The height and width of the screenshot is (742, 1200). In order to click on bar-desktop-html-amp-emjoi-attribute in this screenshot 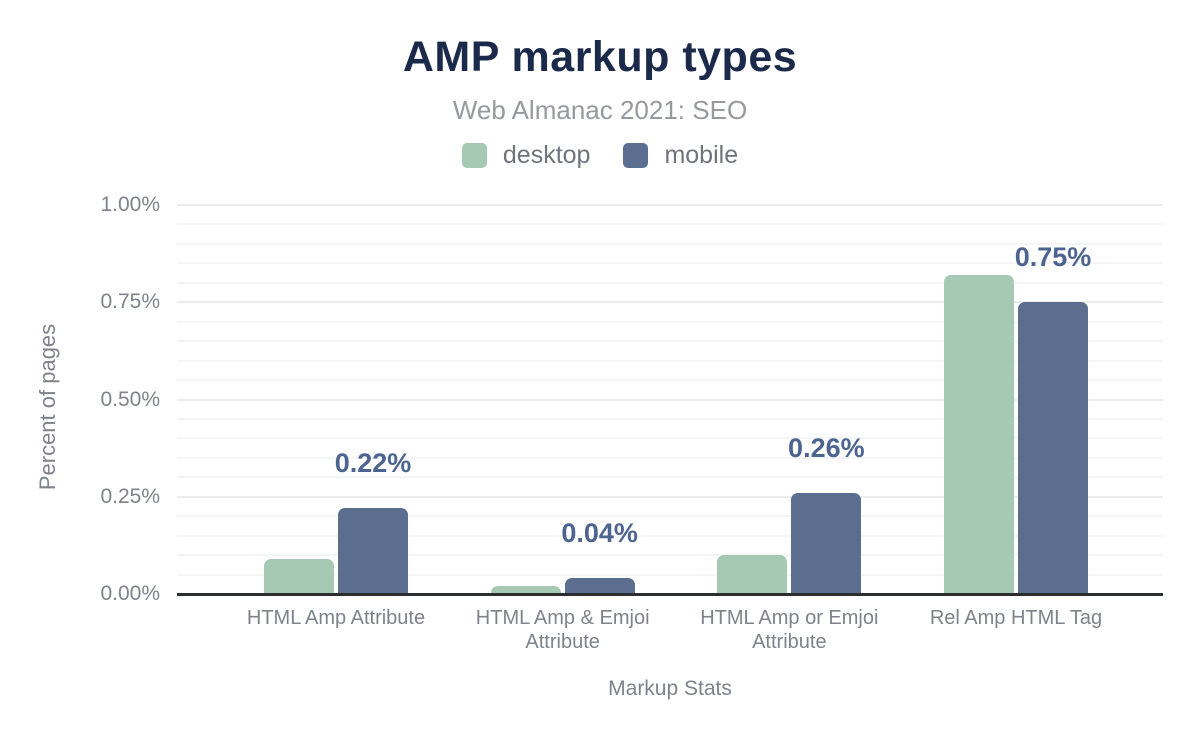, I will do `click(525, 590)`.